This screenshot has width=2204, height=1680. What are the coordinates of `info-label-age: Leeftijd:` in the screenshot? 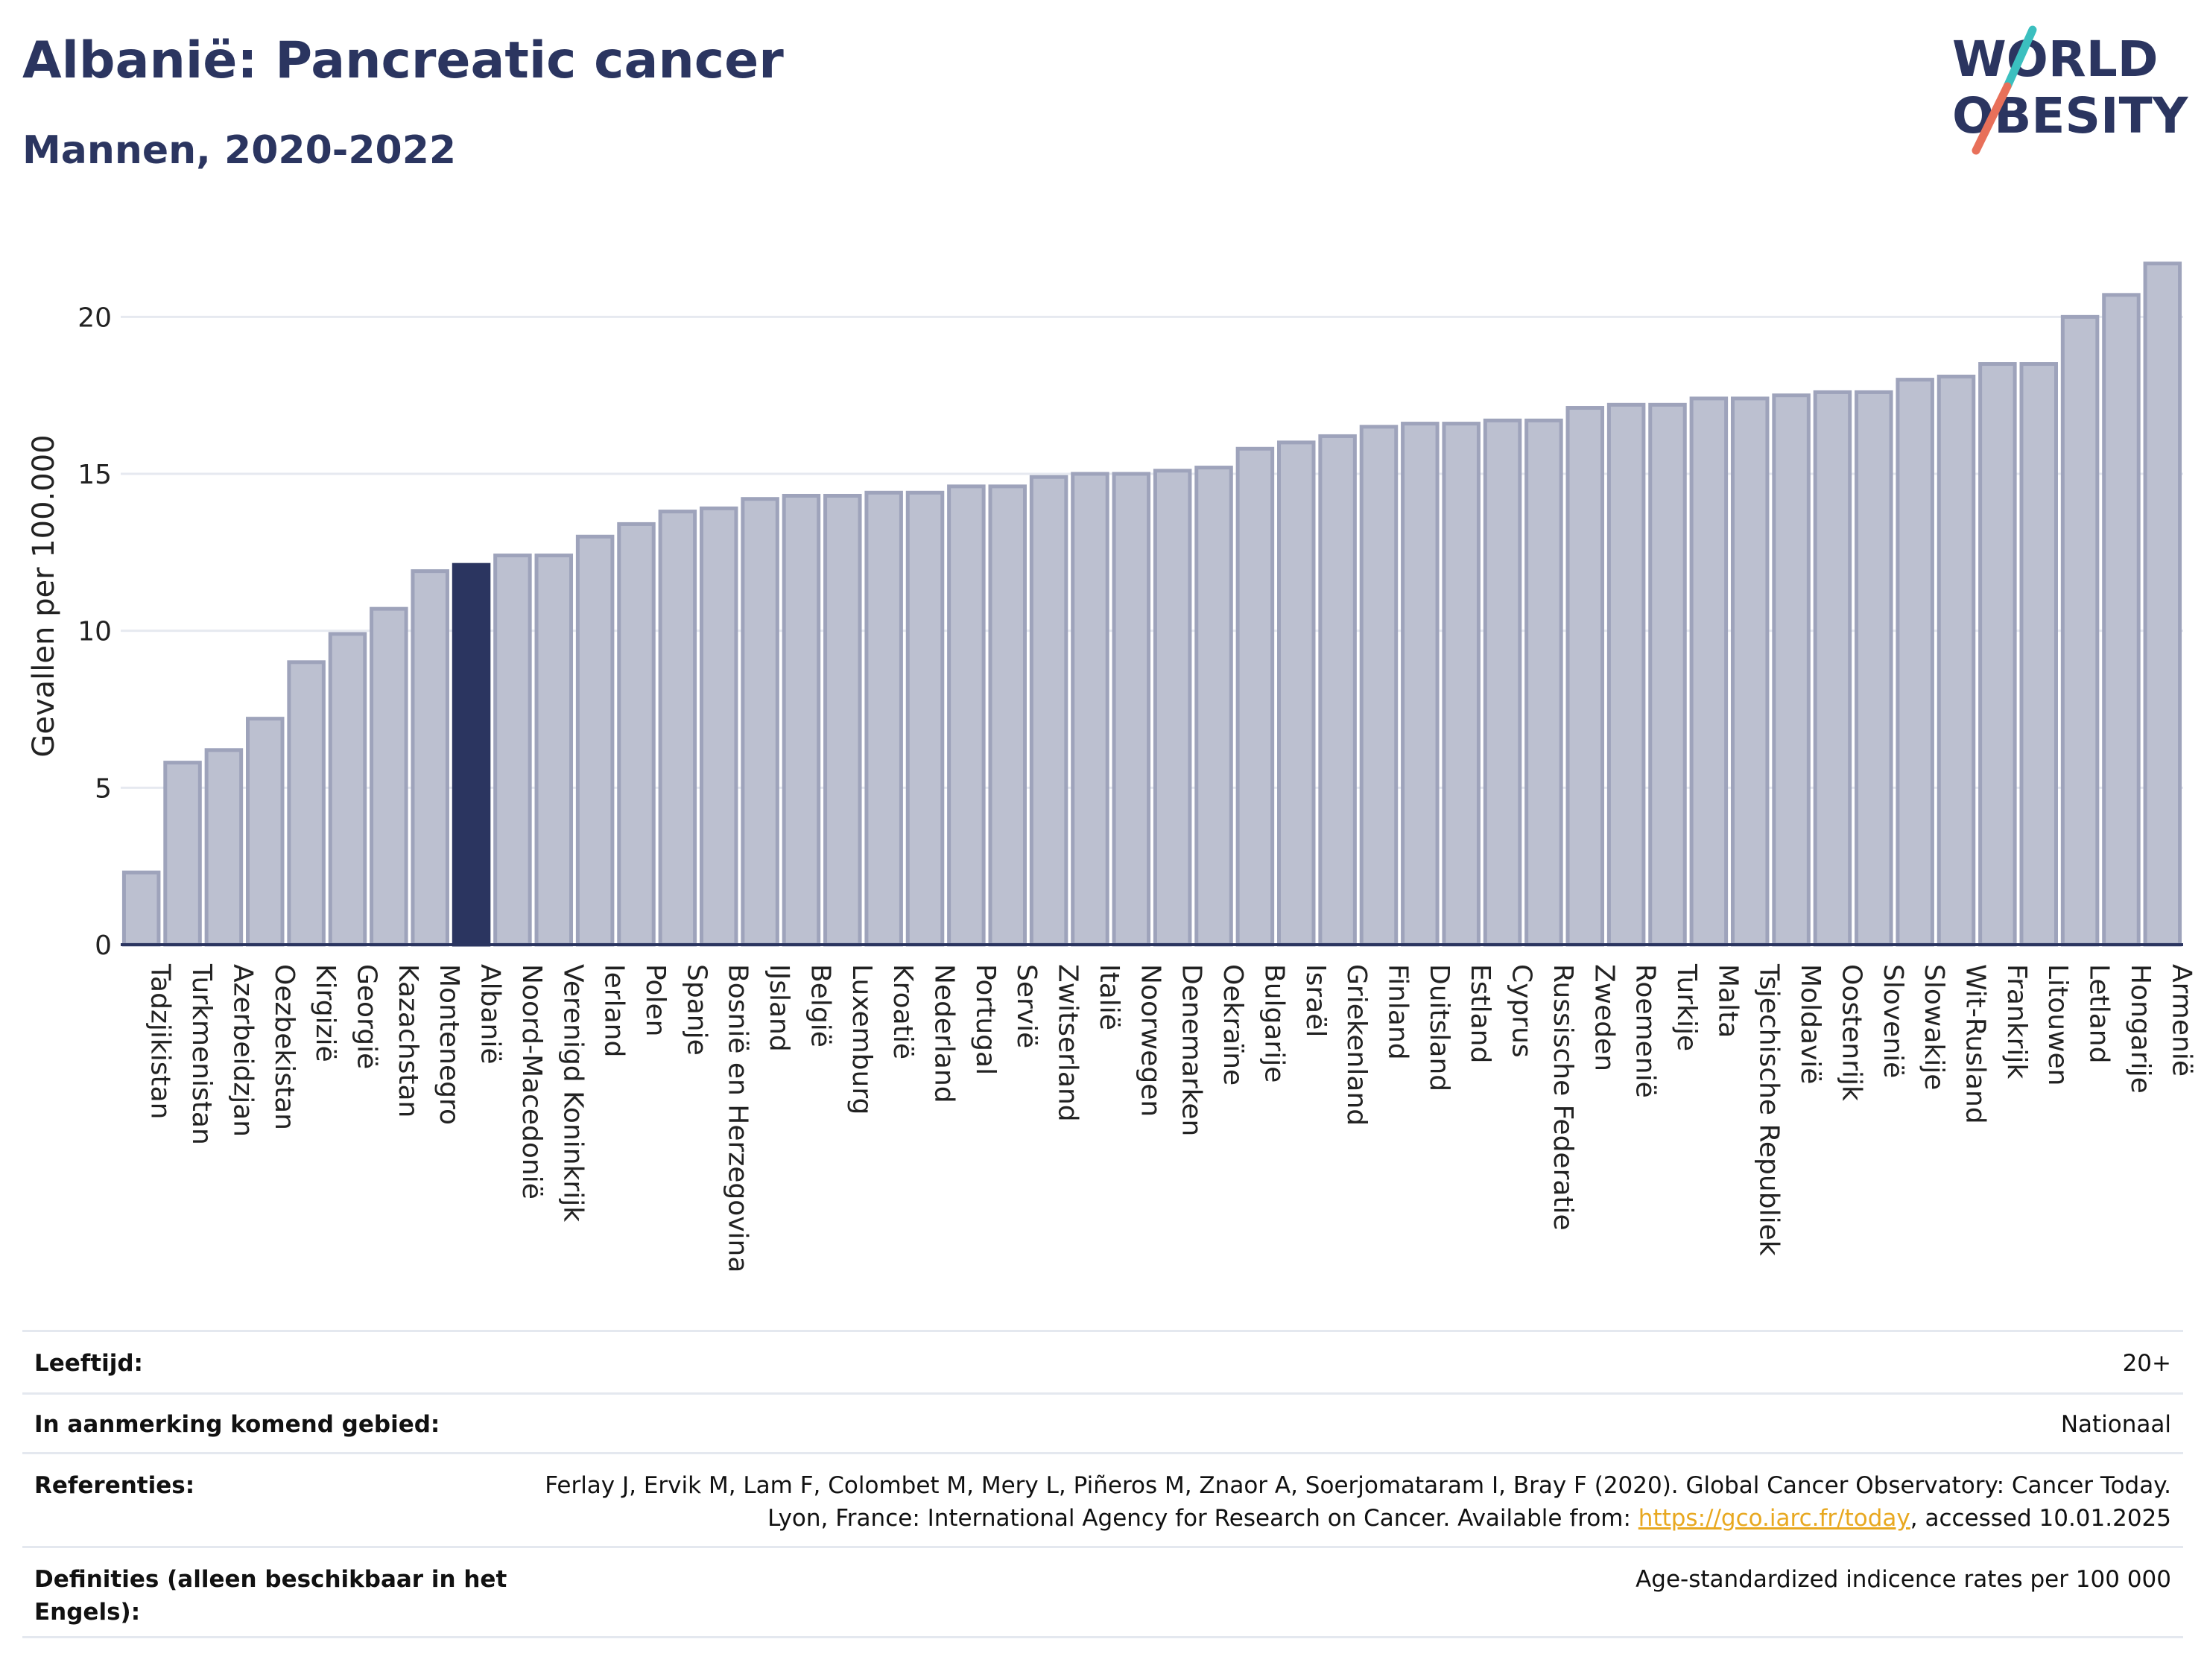 It's located at (88, 1363).